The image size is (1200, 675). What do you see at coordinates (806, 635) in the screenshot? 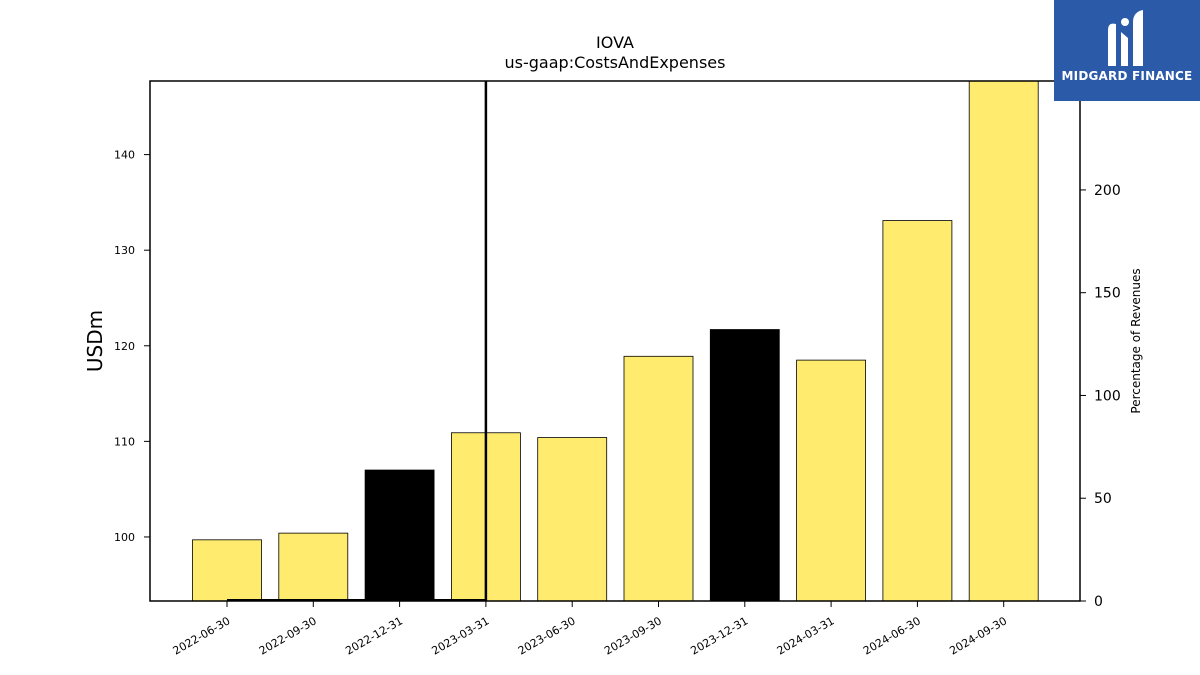
I see `x-tick-label: 2024-03-31` at bounding box center [806, 635].